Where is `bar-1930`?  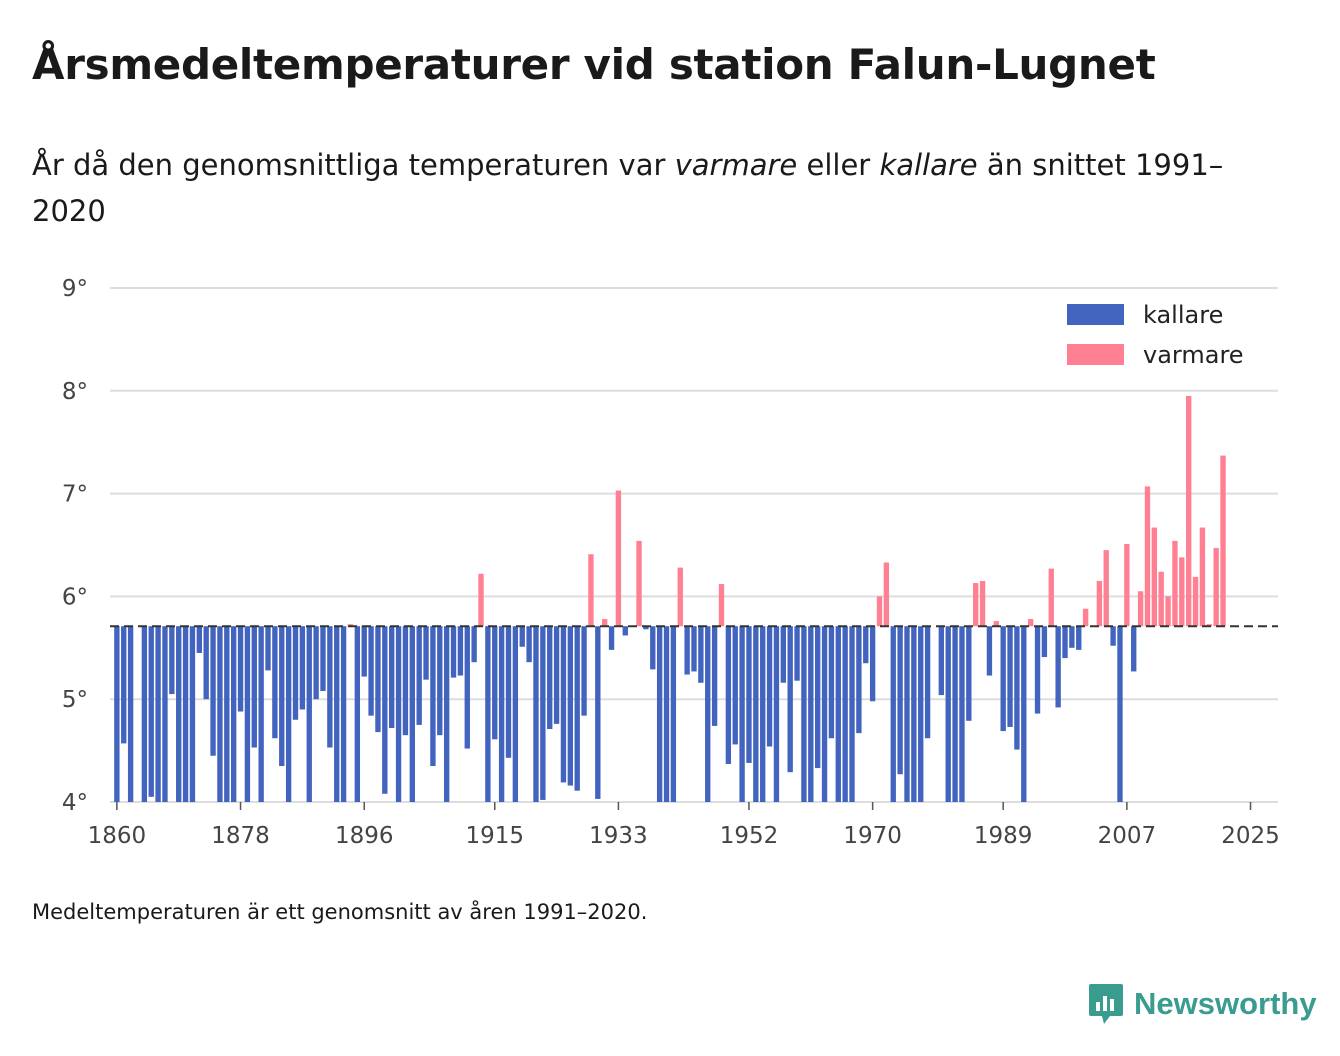
bar-1930 is located at coordinates (598, 712).